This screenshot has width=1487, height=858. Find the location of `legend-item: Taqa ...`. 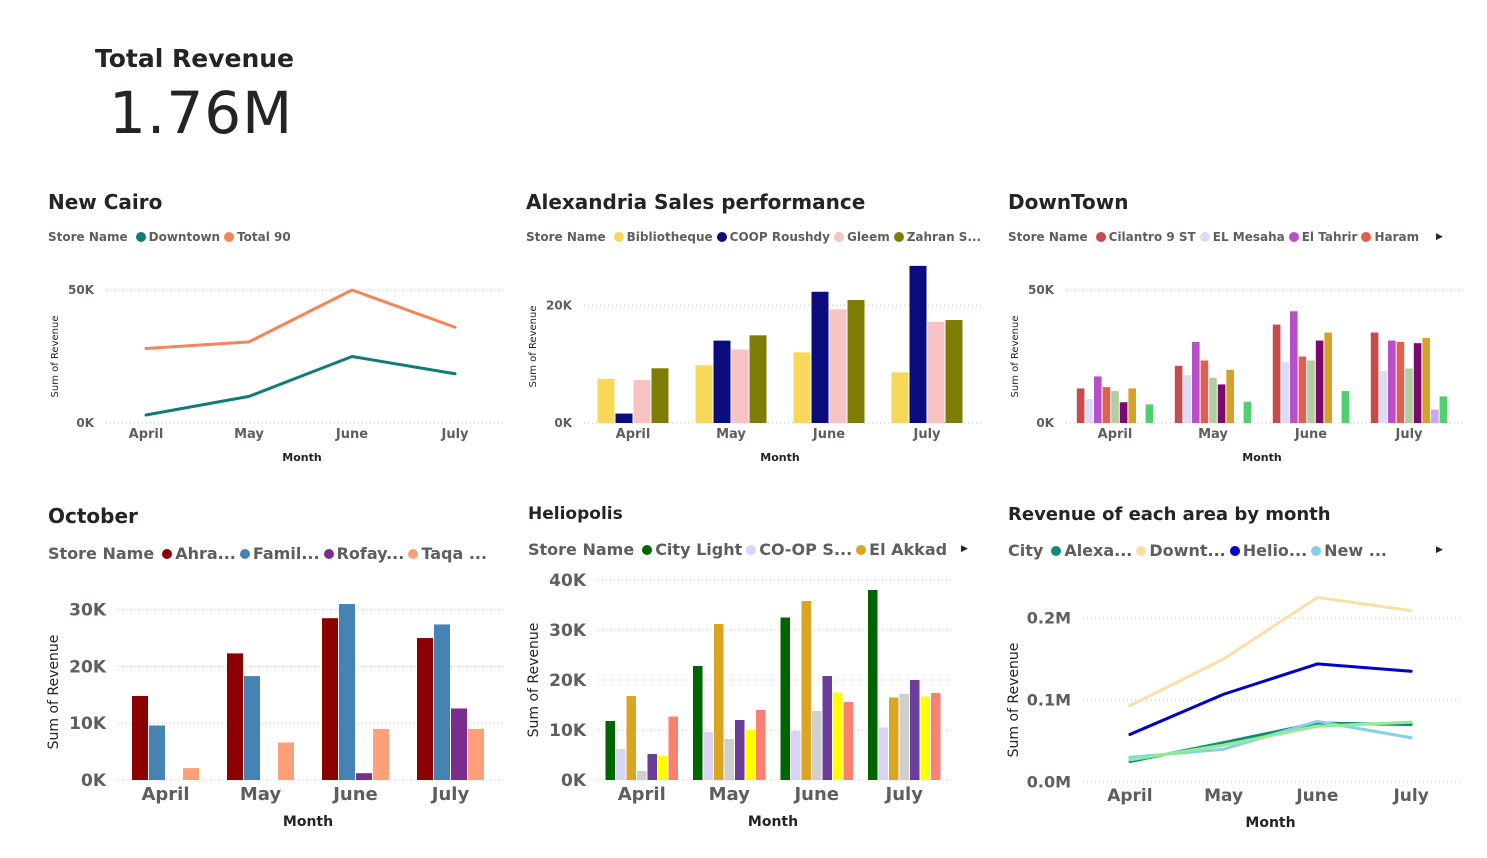

legend-item: Taqa ... is located at coordinates (447, 553).